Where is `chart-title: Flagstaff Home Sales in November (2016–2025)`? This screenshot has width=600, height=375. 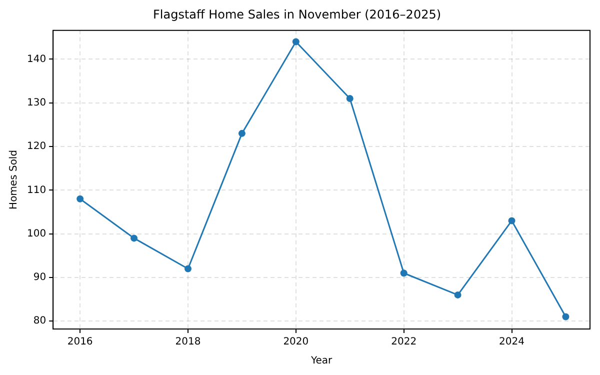 chart-title: Flagstaff Home Sales in November (2016–2025) is located at coordinates (297, 14).